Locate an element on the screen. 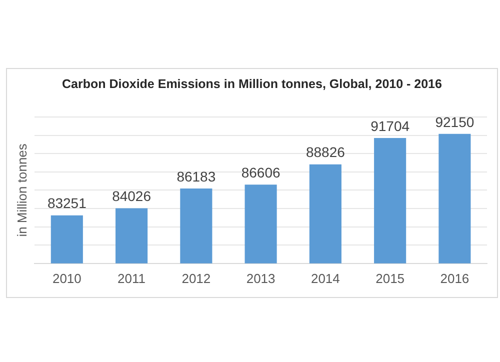 The height and width of the screenshot is (362, 500). data-label: 83251 is located at coordinates (67, 203).